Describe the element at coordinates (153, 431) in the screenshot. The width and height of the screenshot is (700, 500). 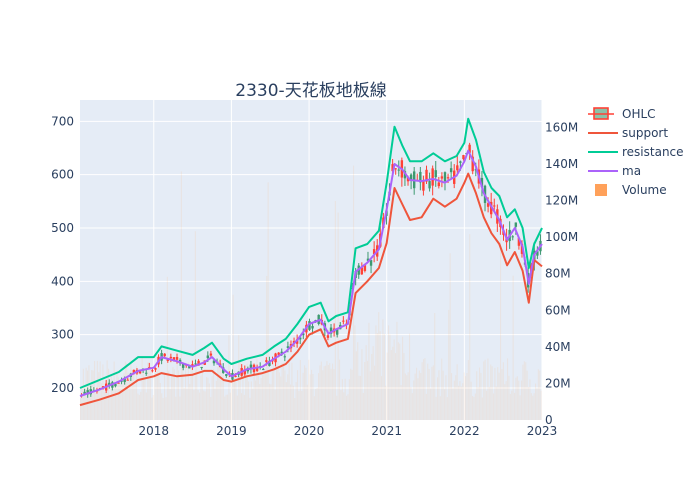
I see `x-tick-label: 2018` at that location.